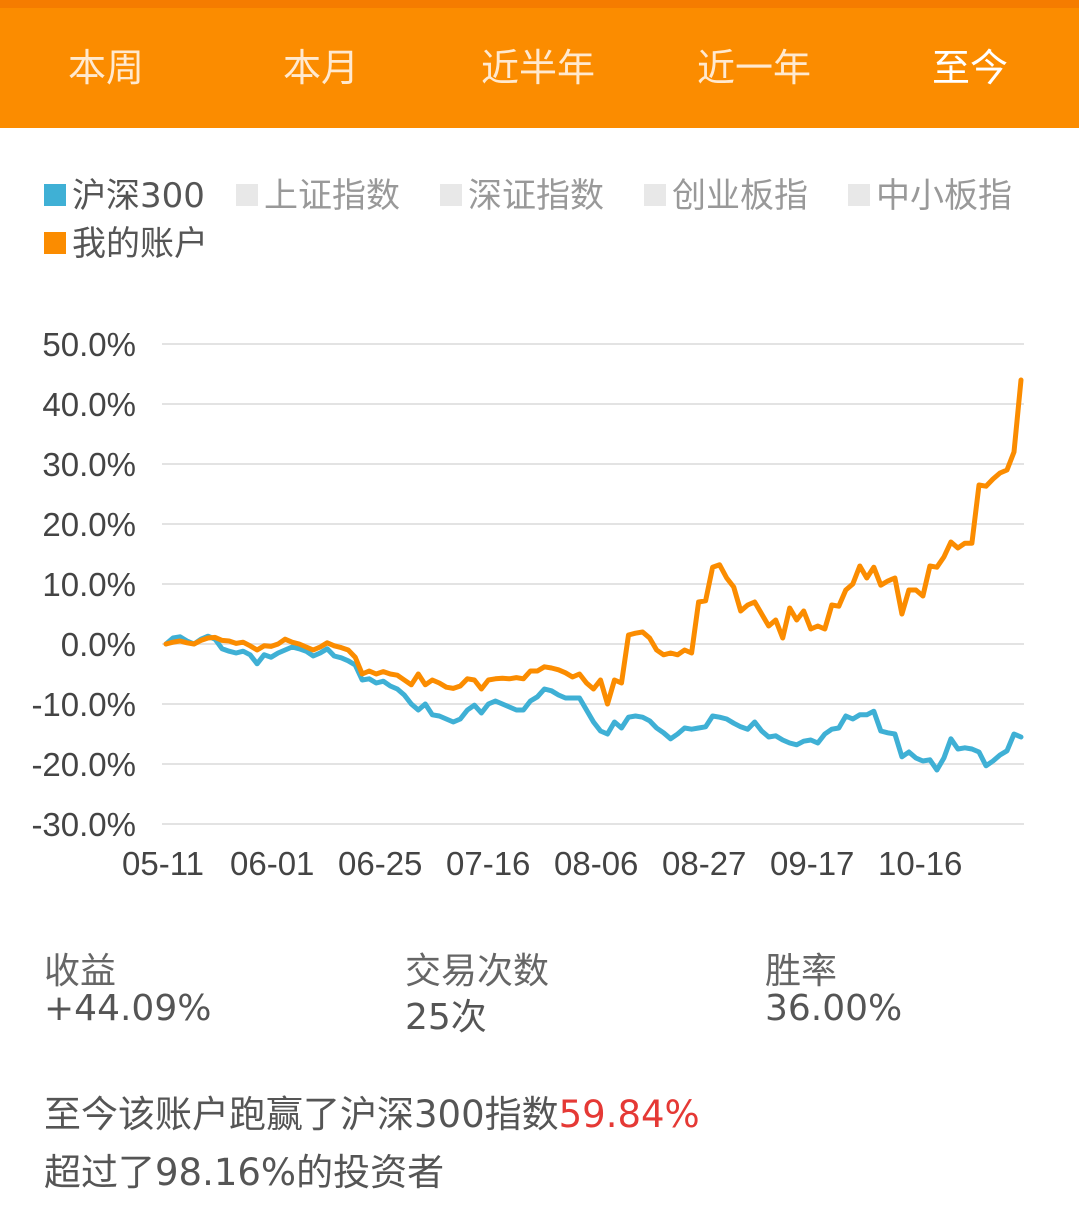 The width and height of the screenshot is (1079, 1228). I want to click on legend-item-chinext: 创业板指, so click(726, 196).